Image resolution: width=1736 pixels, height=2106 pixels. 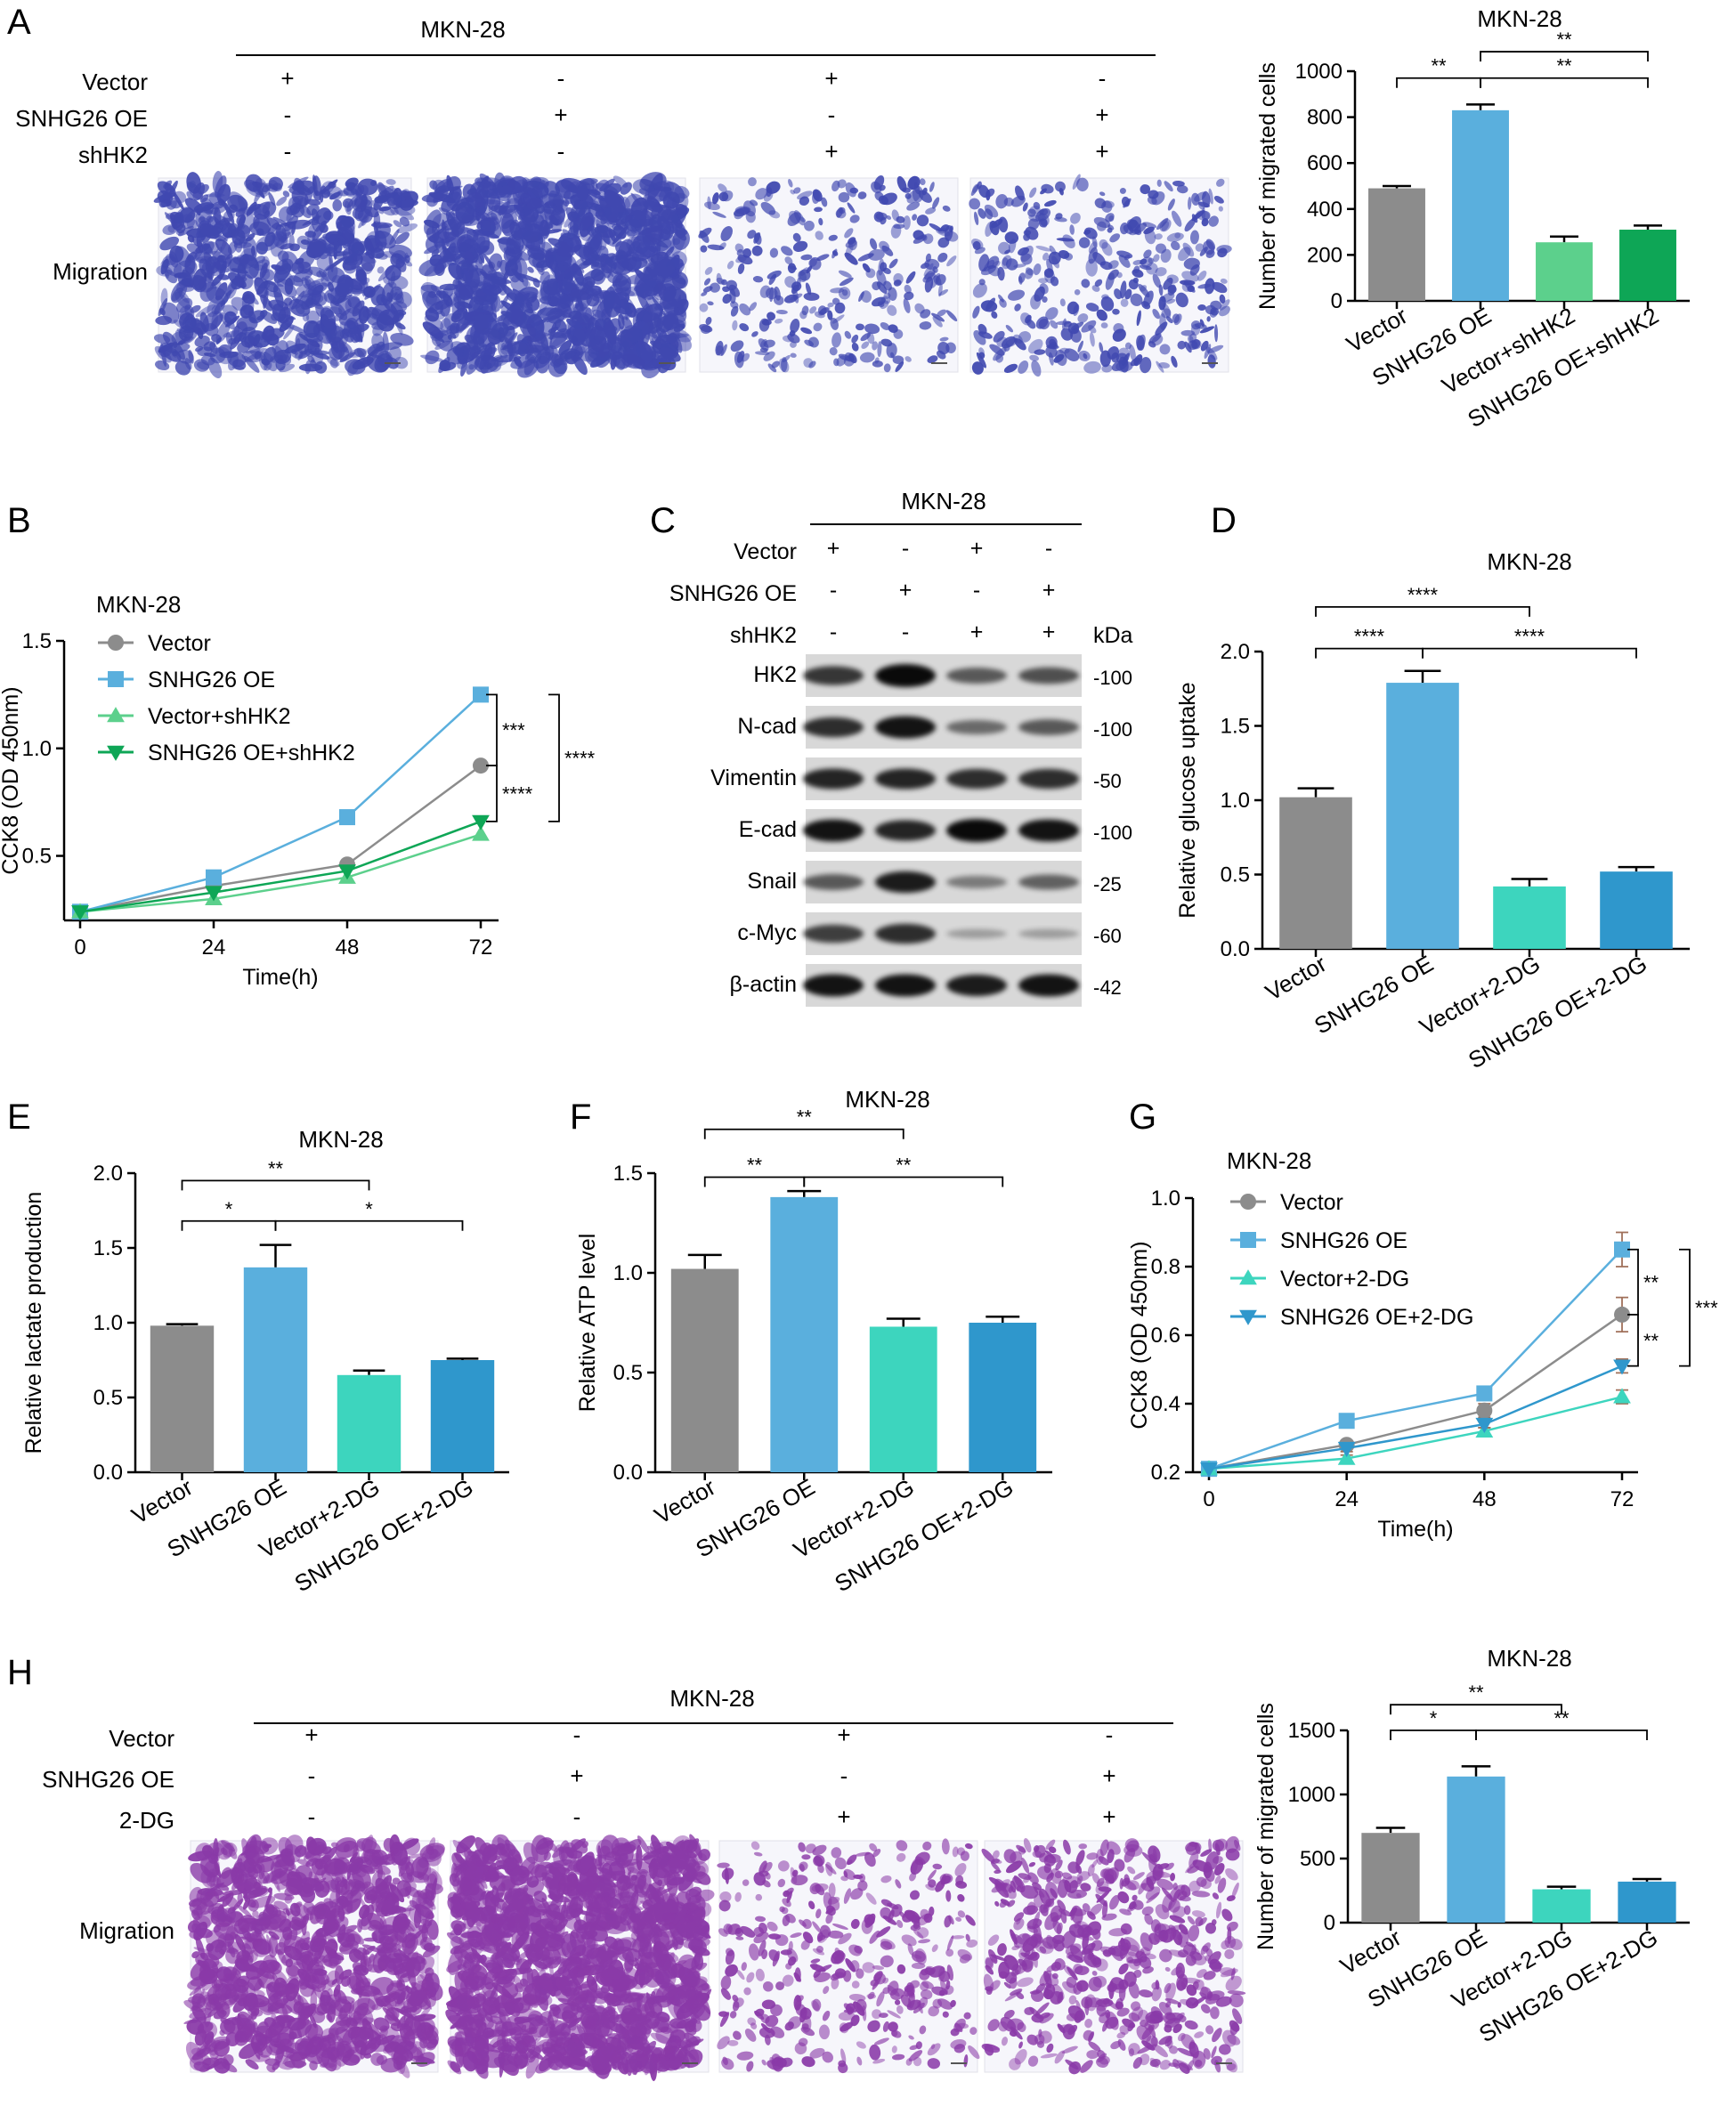 I want to click on blot-row: c-Myc -60, so click(x=929, y=934).